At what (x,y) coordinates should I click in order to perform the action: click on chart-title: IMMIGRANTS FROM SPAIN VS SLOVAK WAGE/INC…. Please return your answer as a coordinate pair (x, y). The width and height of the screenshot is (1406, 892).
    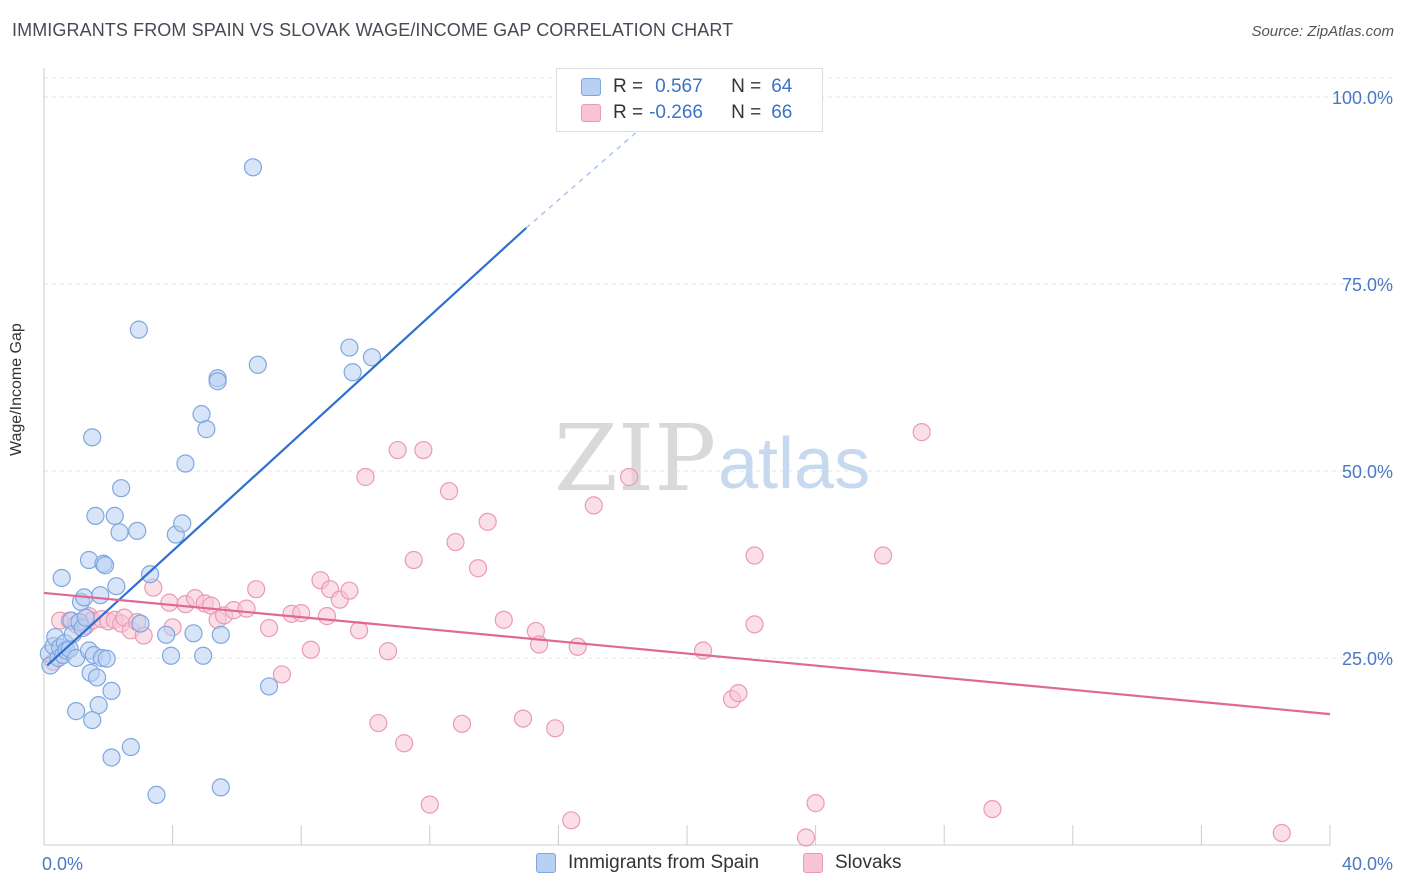
    Looking at the image, I should click on (373, 30).